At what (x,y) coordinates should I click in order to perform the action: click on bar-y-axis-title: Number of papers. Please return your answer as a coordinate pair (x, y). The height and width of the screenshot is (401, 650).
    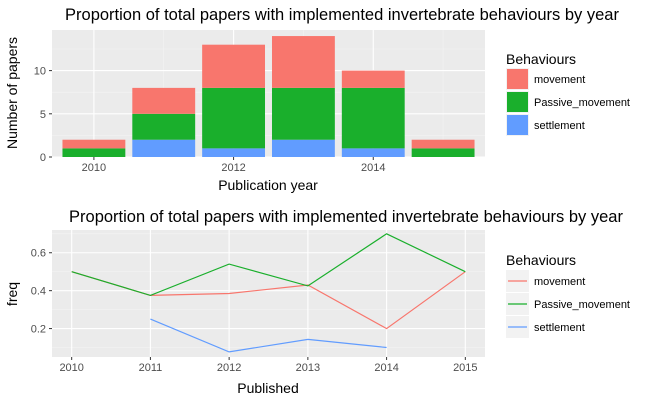
    Looking at the image, I should click on (12, 93).